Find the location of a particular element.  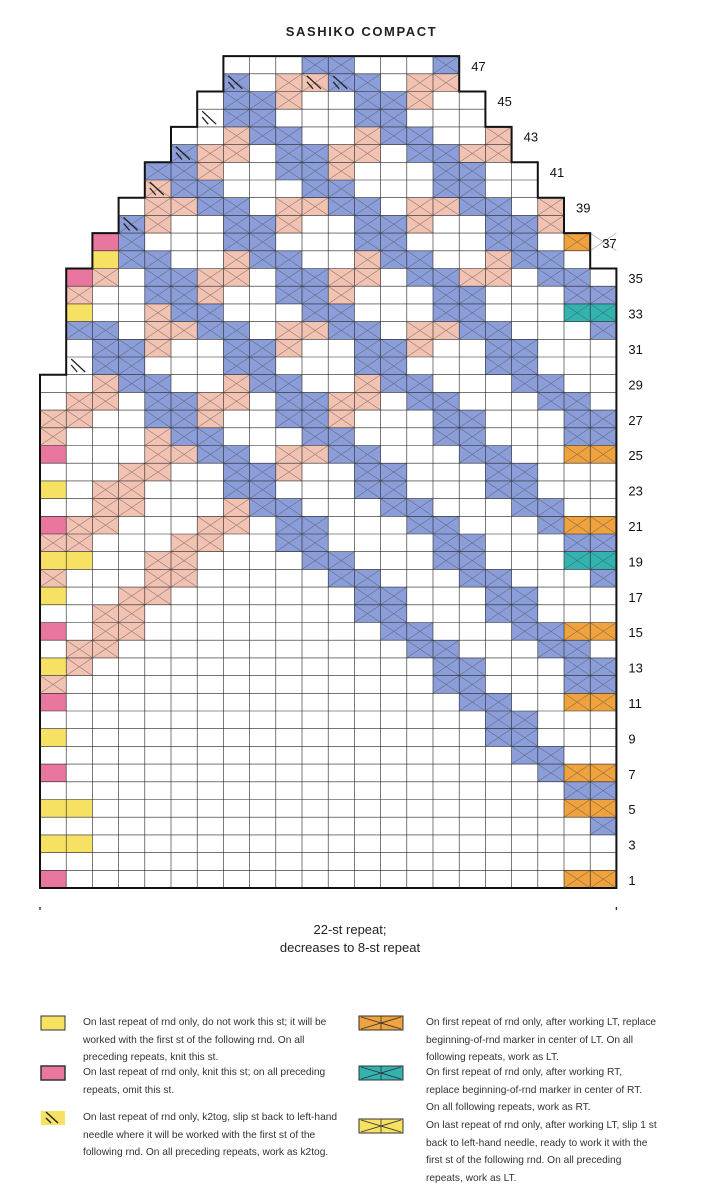

row-label: 19 is located at coordinates (635, 561).